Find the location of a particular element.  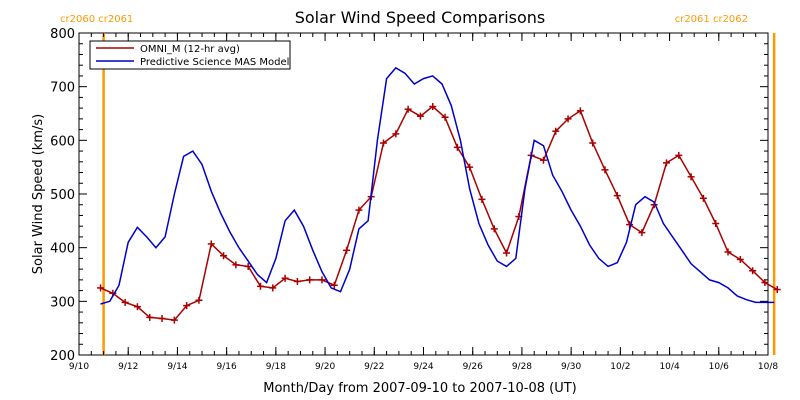

x-tick-label: 9/28 is located at coordinates (522, 367).